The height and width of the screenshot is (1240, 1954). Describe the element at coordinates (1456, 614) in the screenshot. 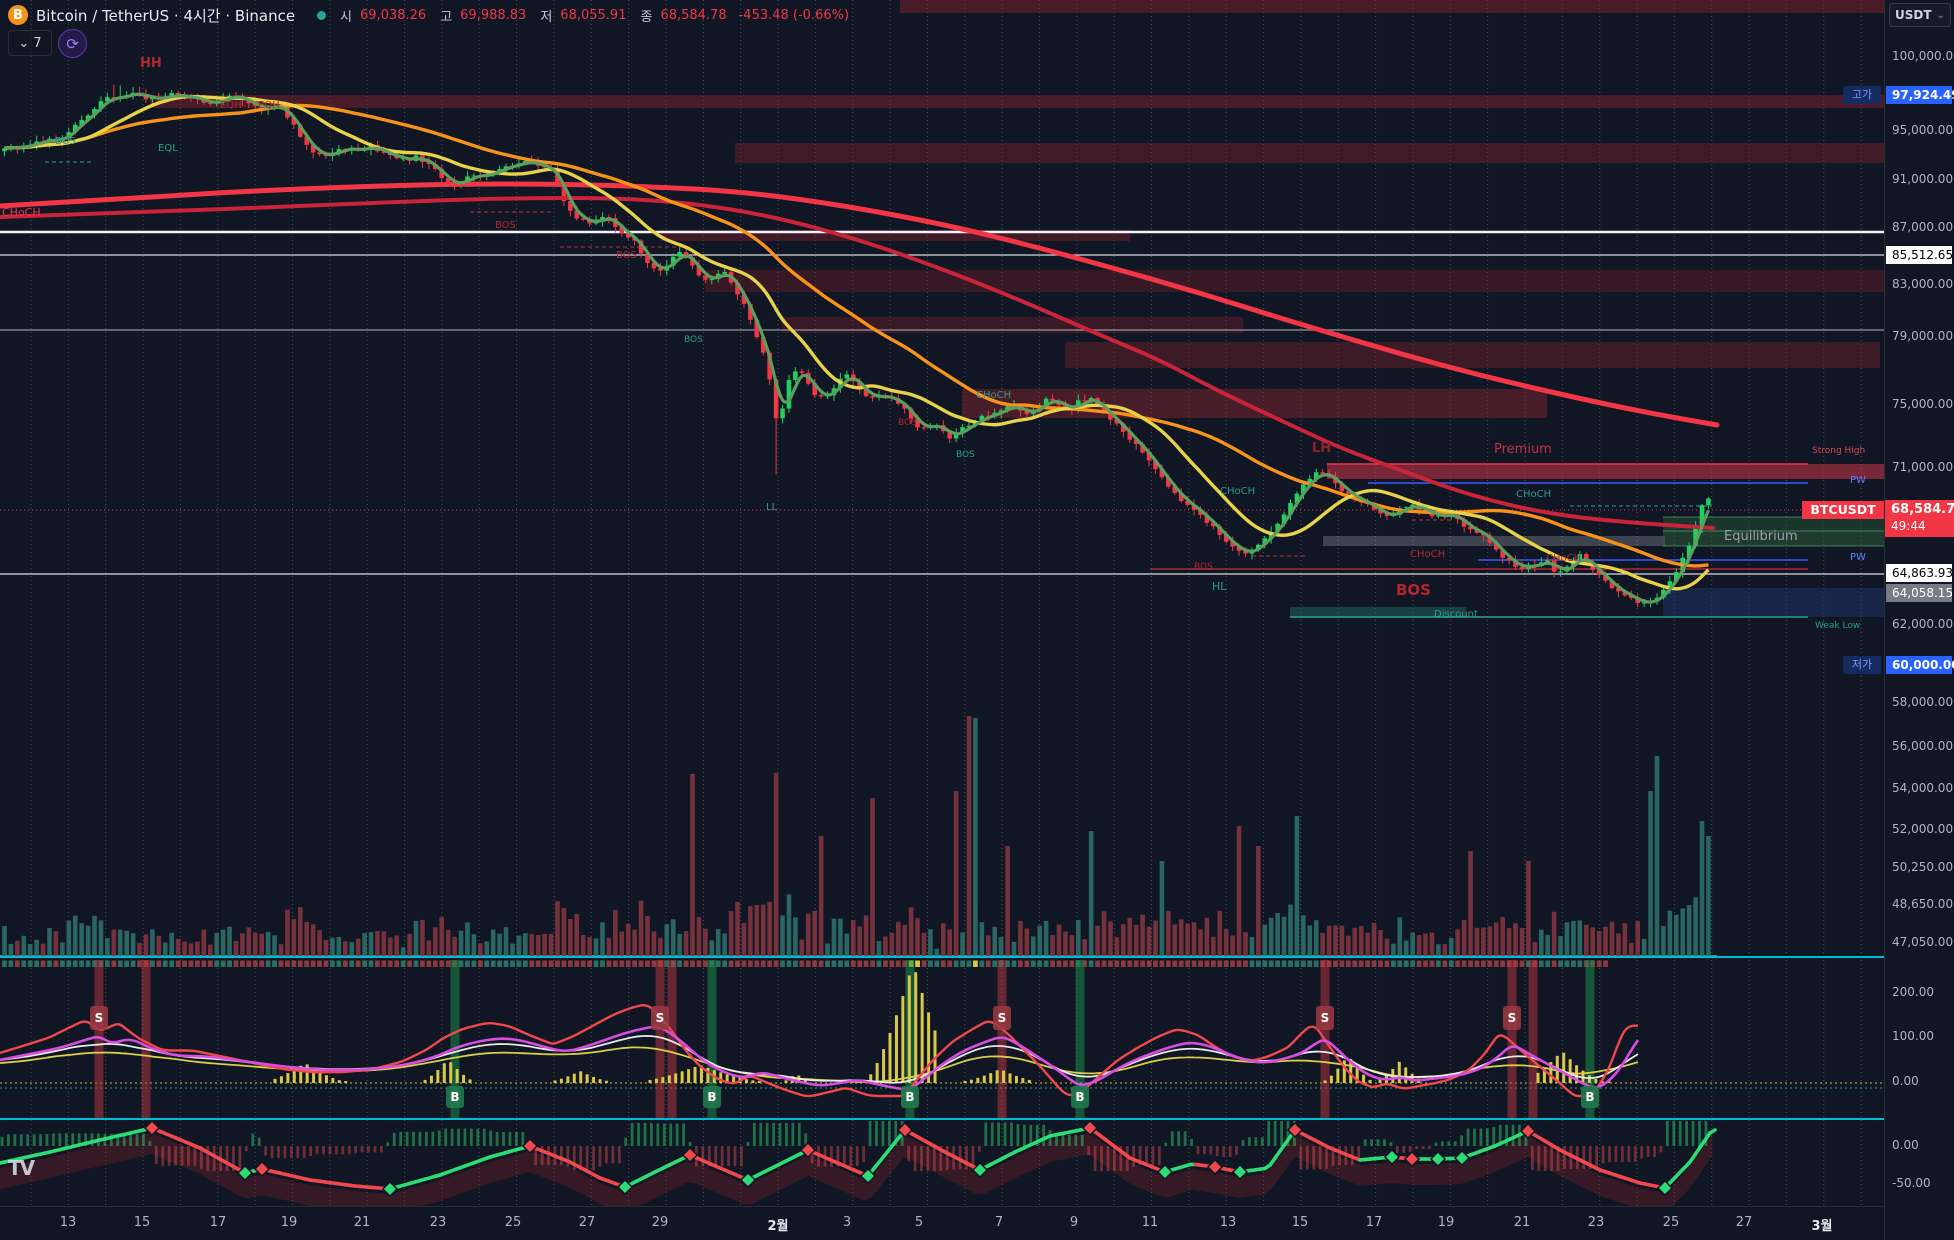

I see `chart-annotation: Discount` at that location.